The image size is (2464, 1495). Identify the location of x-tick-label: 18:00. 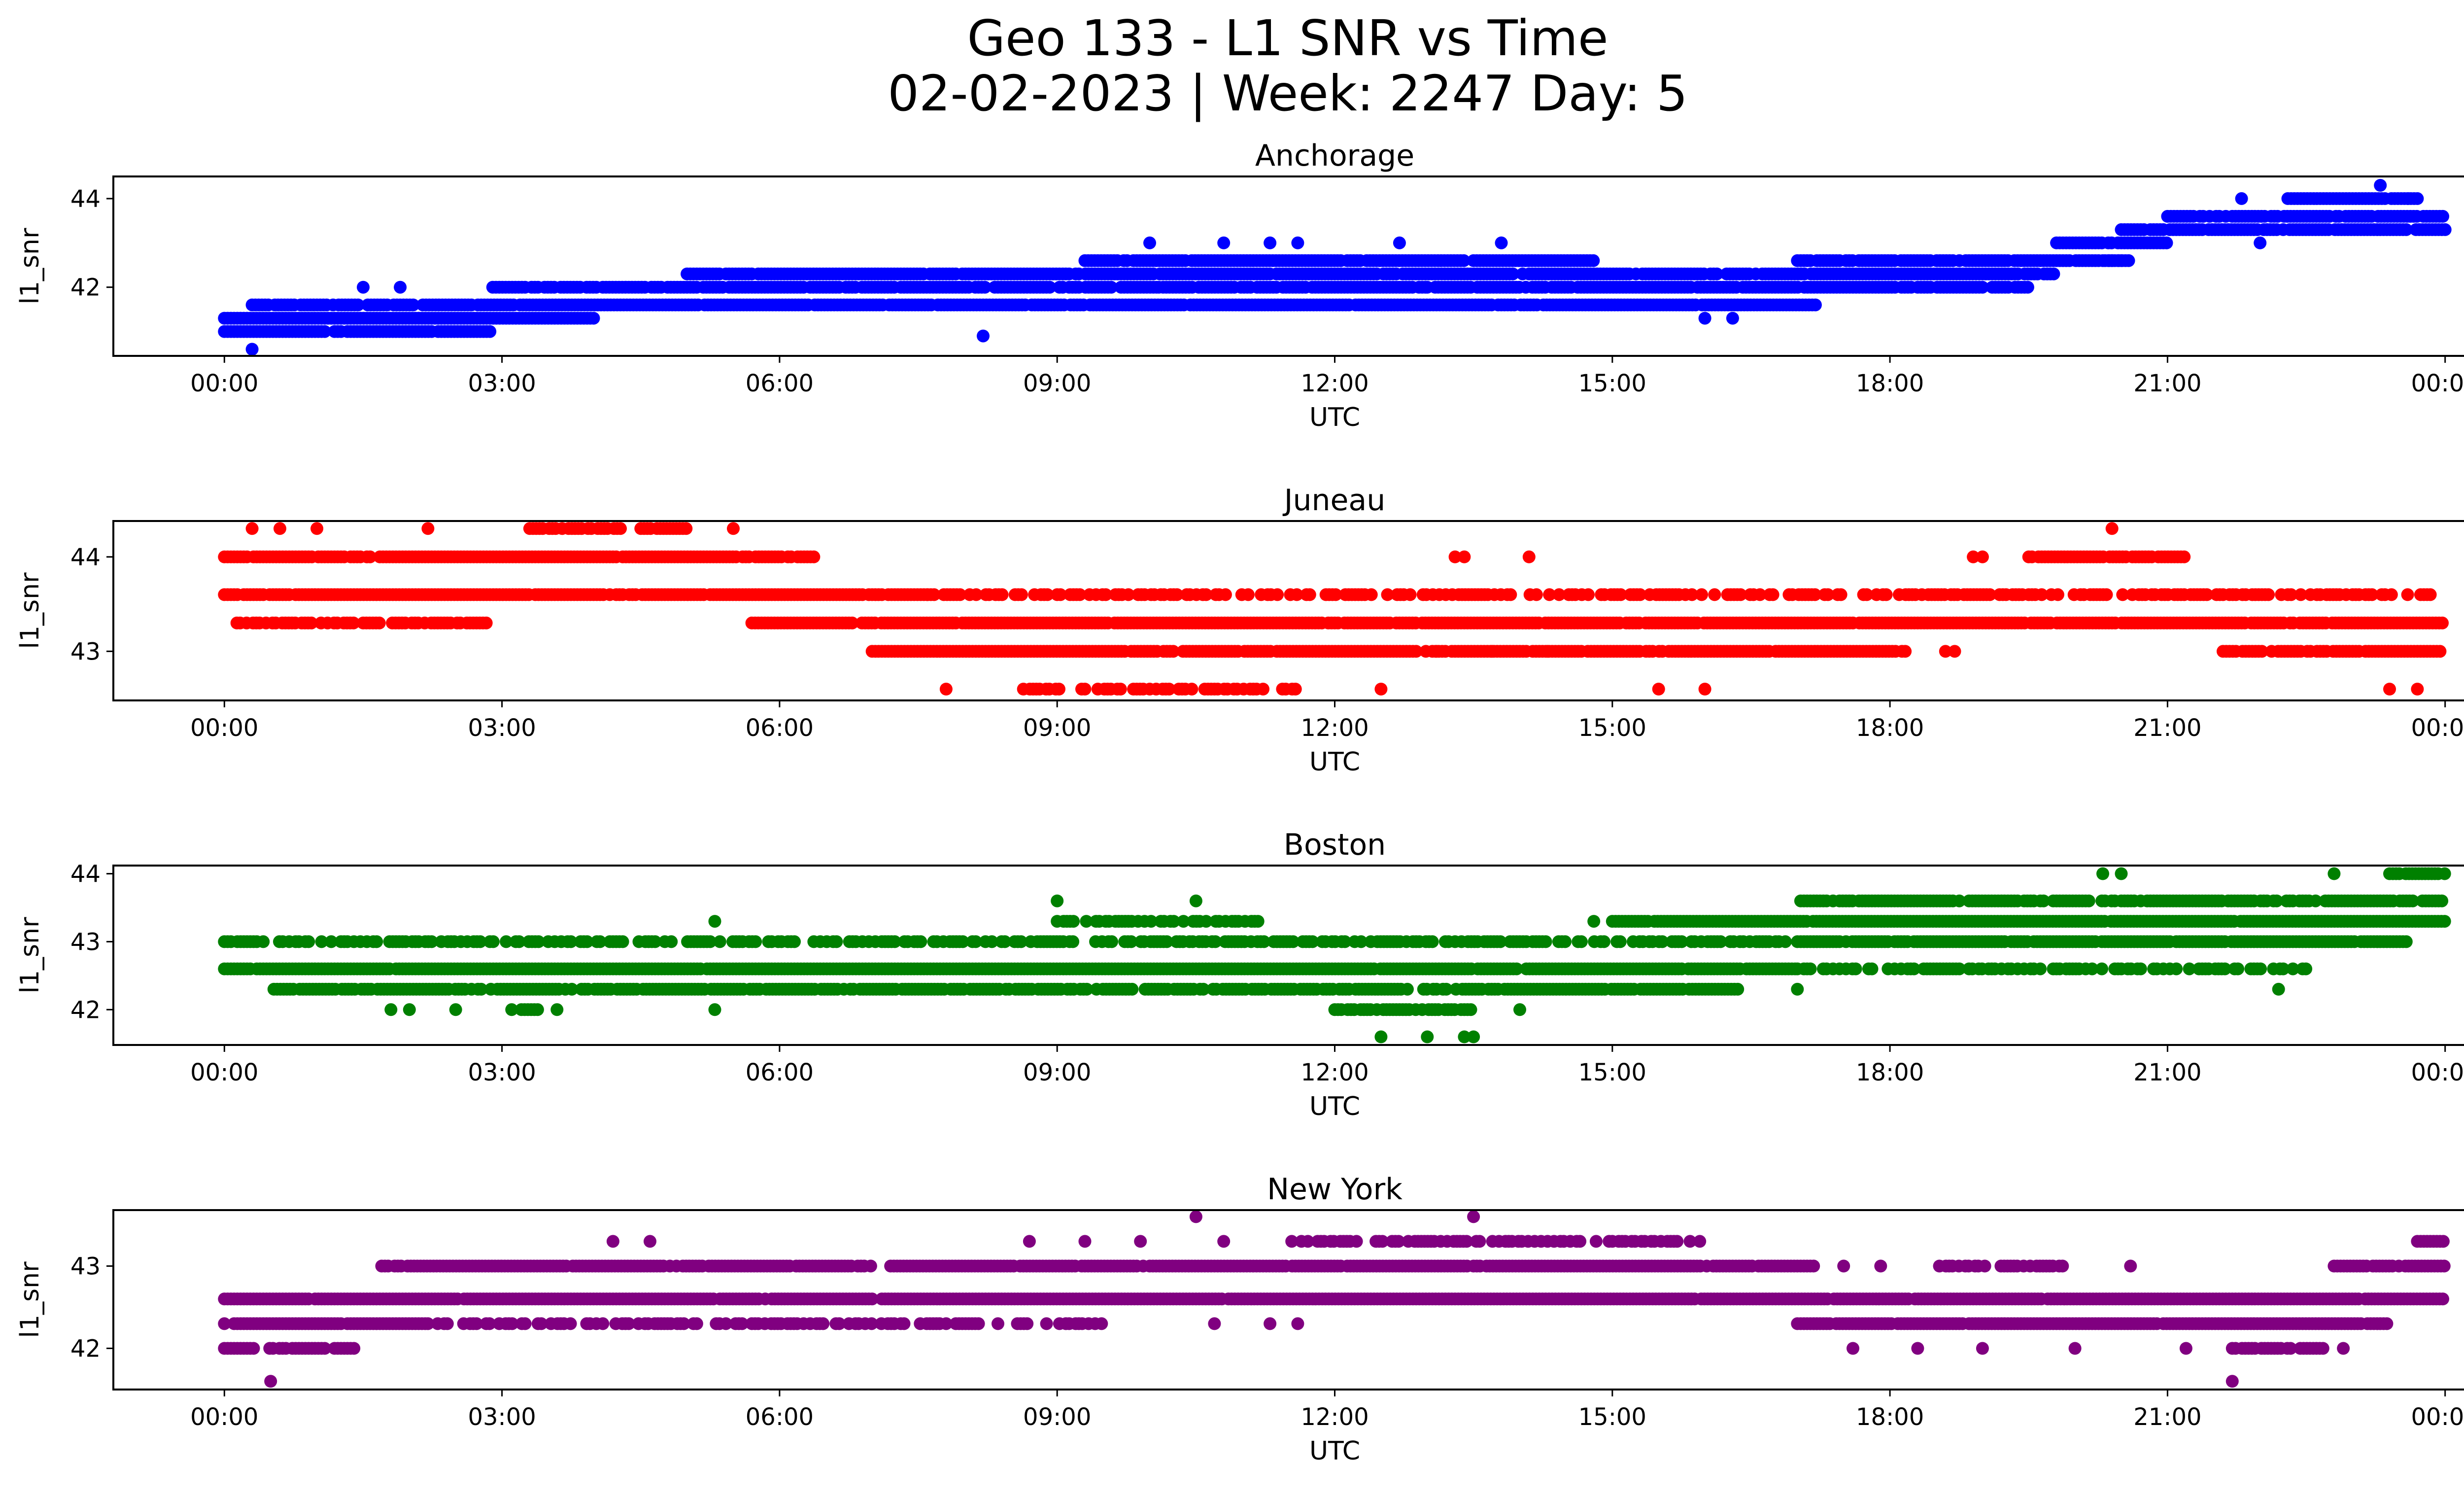
(1890, 383).